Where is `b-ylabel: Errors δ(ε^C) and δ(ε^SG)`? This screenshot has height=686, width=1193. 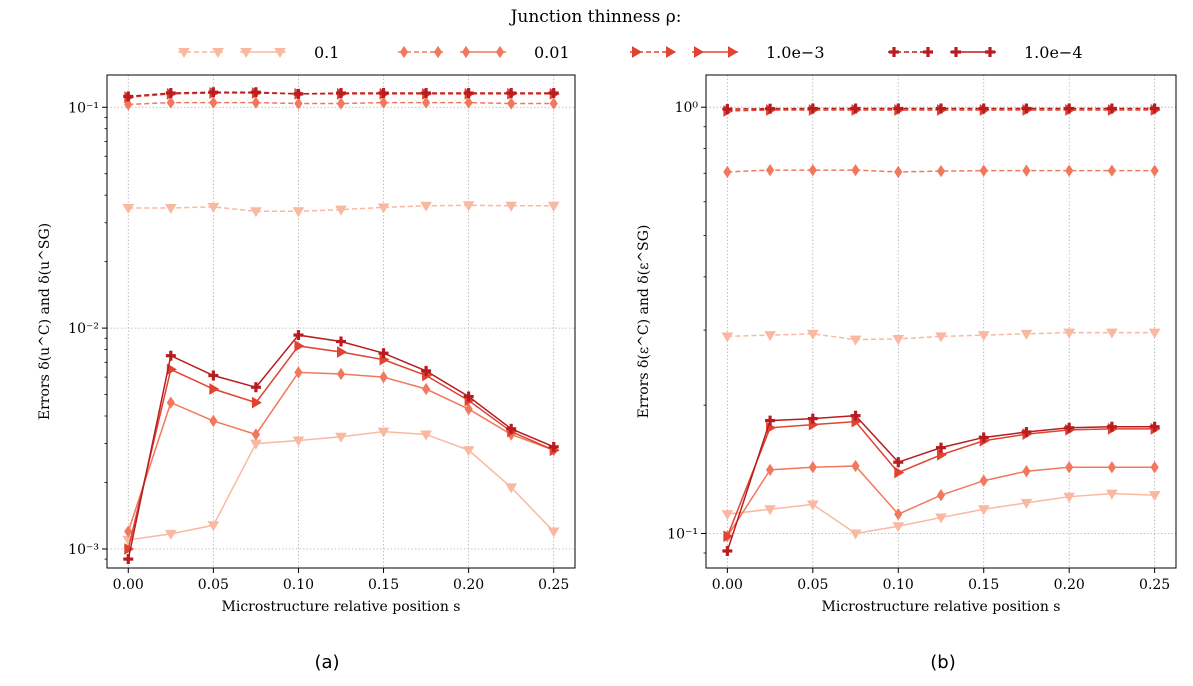 b-ylabel: Errors δ(ε^C) and δ(ε^SG) is located at coordinates (644, 322).